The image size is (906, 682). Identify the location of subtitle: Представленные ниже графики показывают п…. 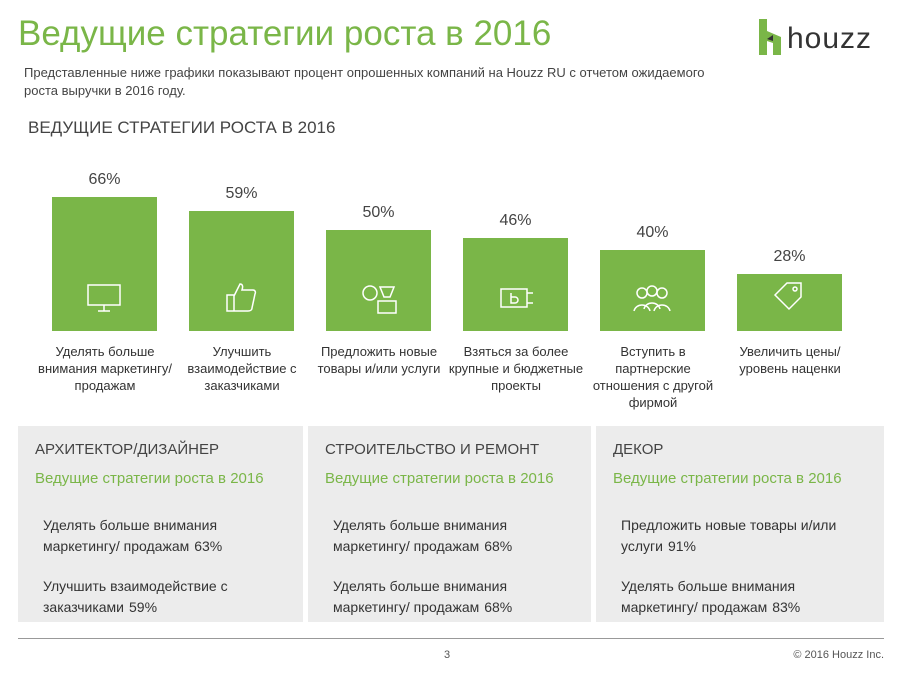
(364, 81).